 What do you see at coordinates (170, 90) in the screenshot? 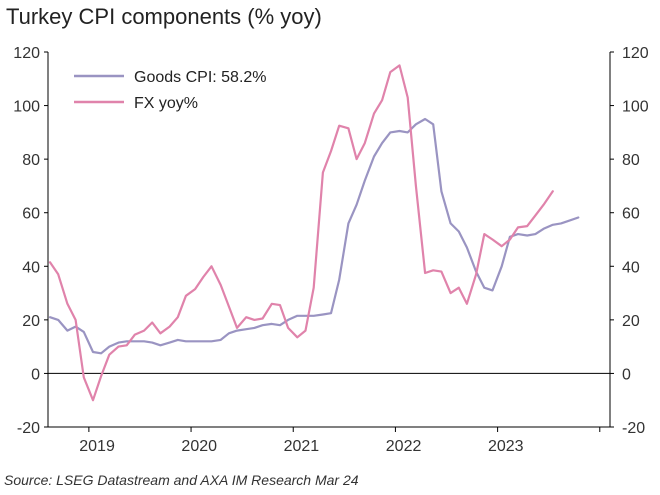
I see `legend: Goods CPI: 58.2% FX yoy%` at bounding box center [170, 90].